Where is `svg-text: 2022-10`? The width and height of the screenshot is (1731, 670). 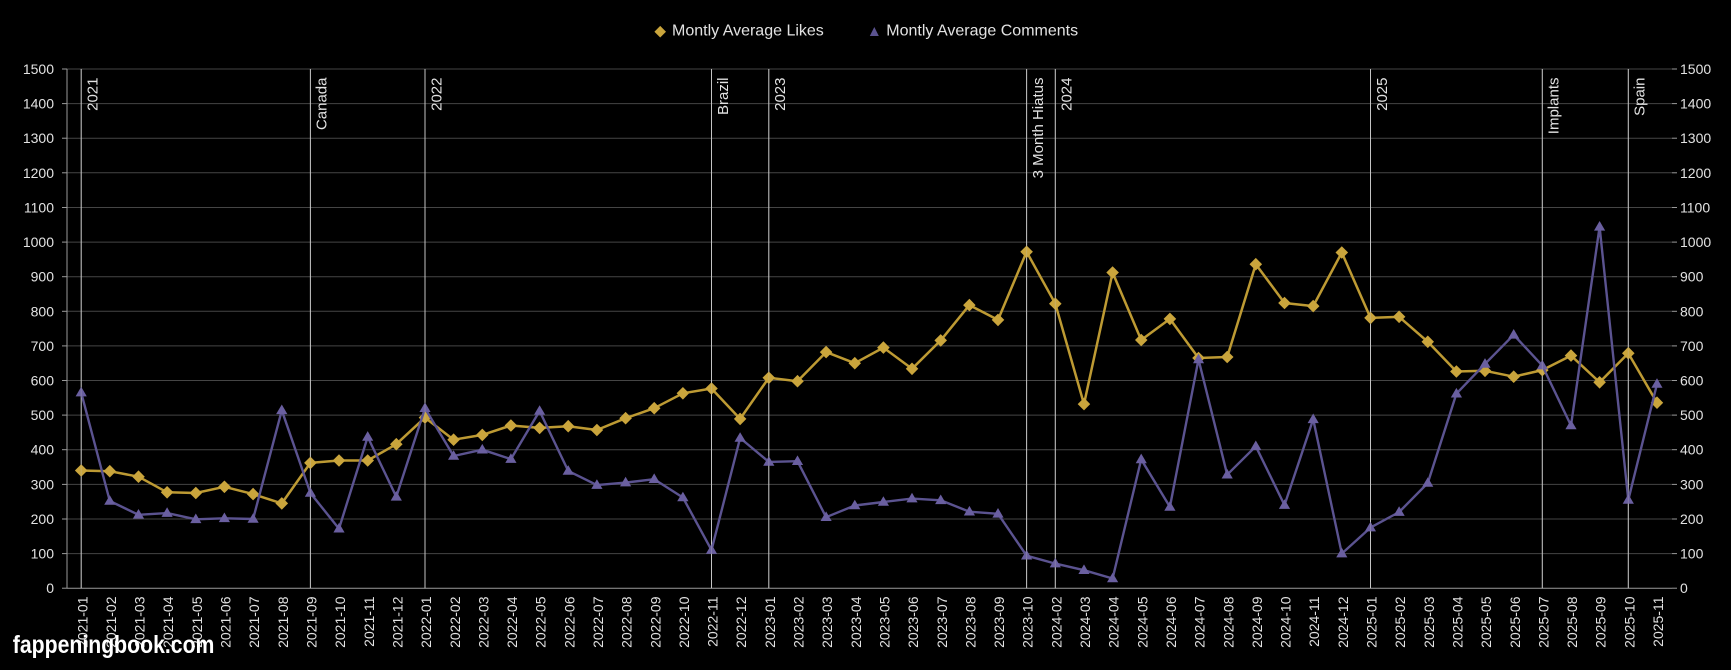 svg-text: 2022-10 is located at coordinates (684, 622).